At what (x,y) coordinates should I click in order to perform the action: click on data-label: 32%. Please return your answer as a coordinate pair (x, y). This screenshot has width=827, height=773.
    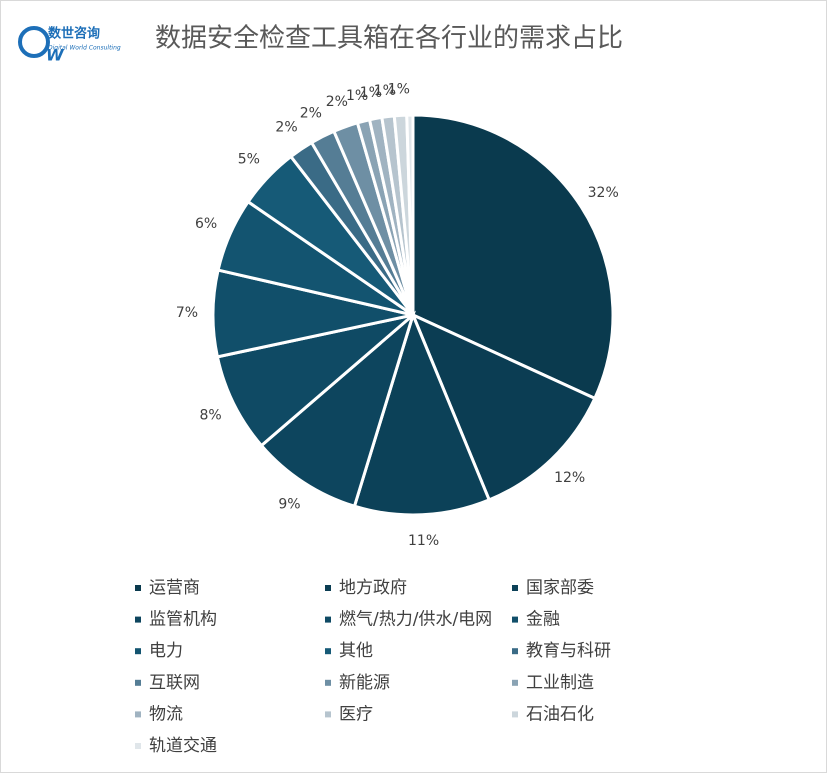
    Looking at the image, I should click on (603, 193).